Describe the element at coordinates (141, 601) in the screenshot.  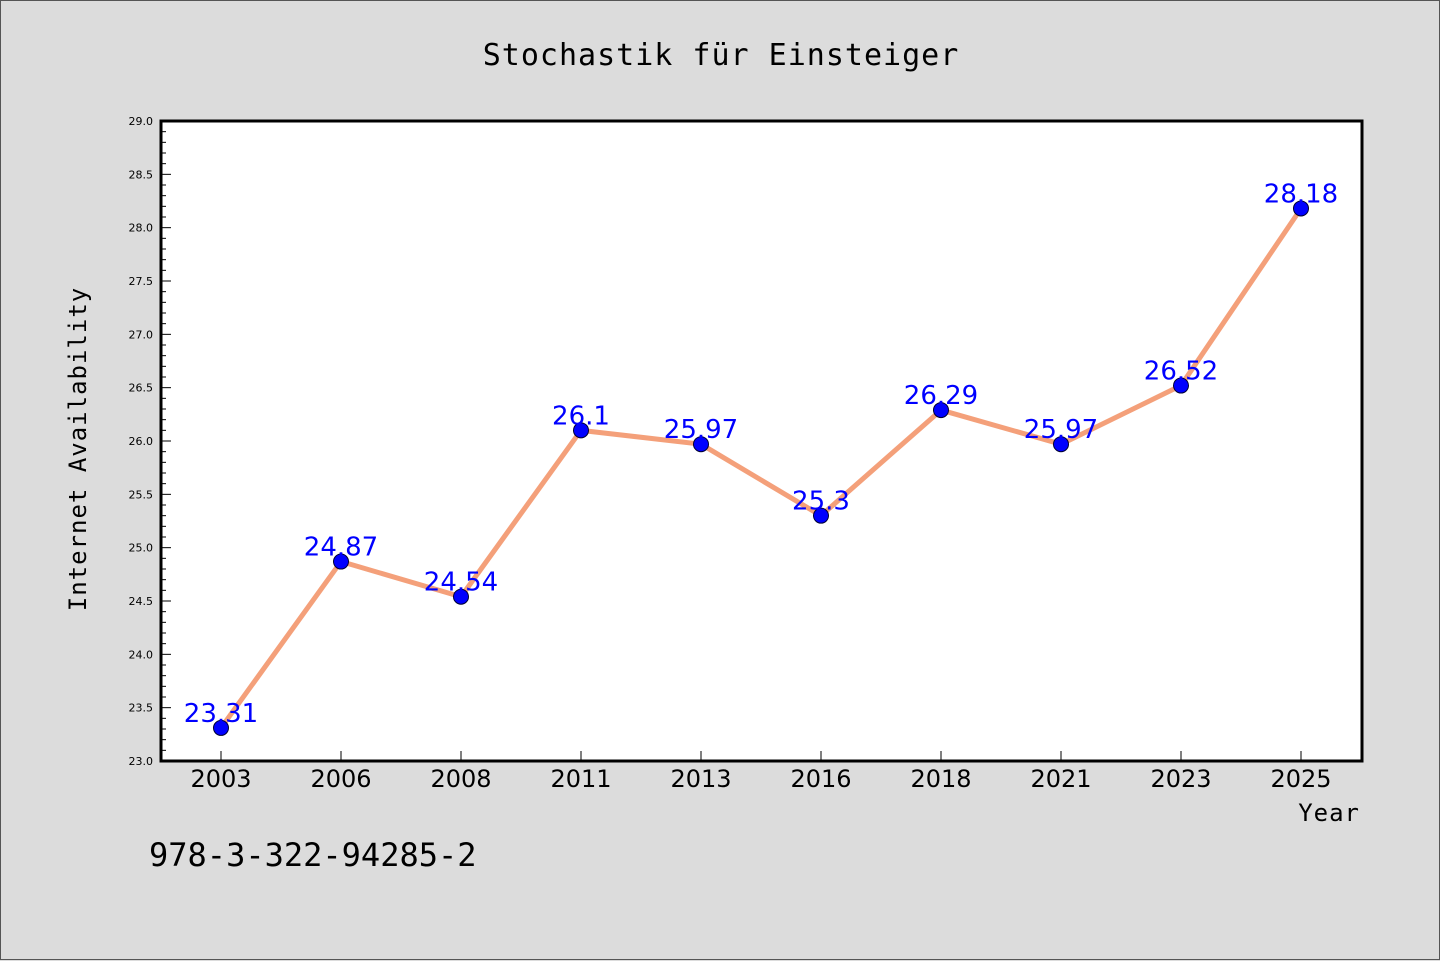
I see `y-tick-label: 24.5` at that location.